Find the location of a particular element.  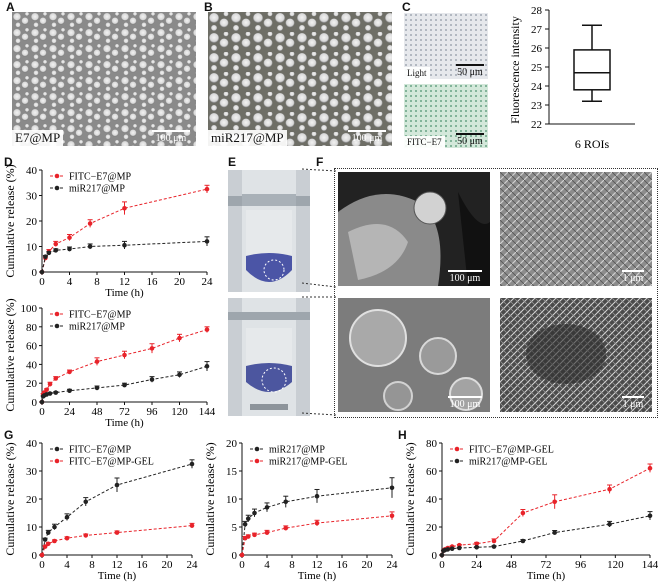

x-tick-label: 8 is located at coordinates (92, 565).